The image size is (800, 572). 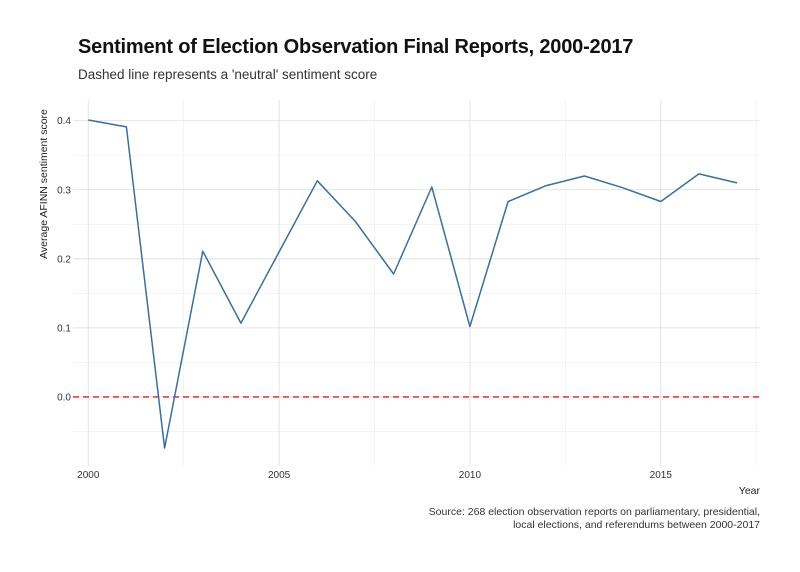 What do you see at coordinates (88, 475) in the screenshot?
I see `x-tick-label: 2000` at bounding box center [88, 475].